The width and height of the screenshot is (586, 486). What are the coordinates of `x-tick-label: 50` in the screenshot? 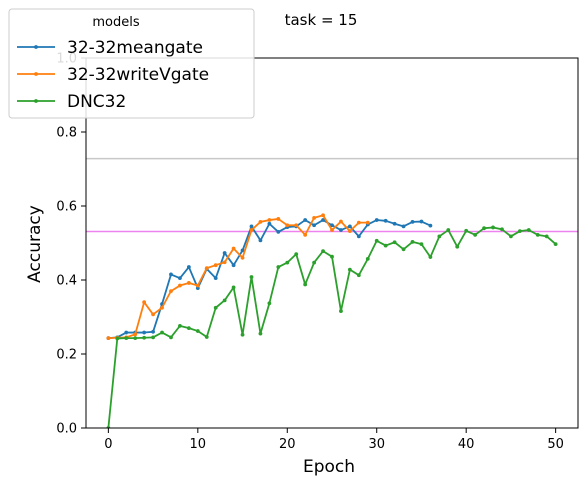 It's located at (555, 444).